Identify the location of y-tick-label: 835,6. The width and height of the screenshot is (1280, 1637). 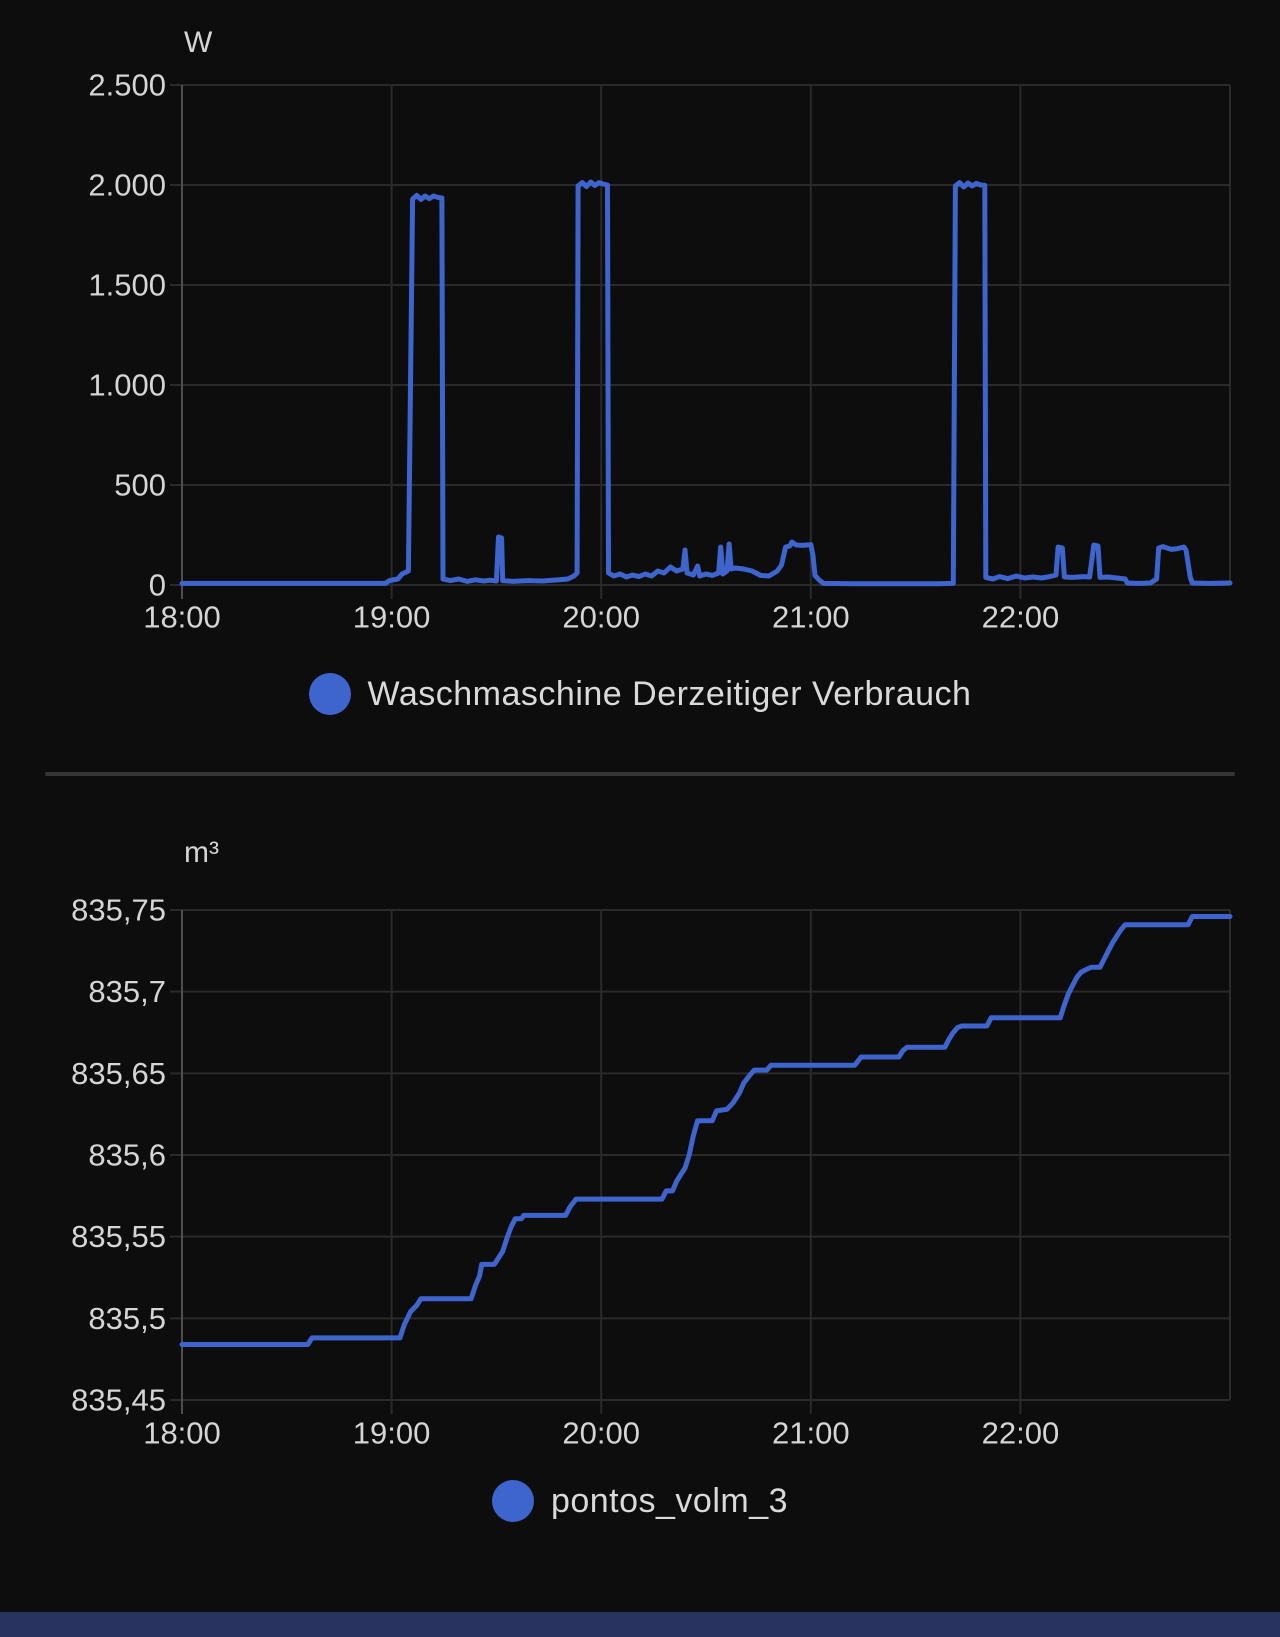
(127, 1155).